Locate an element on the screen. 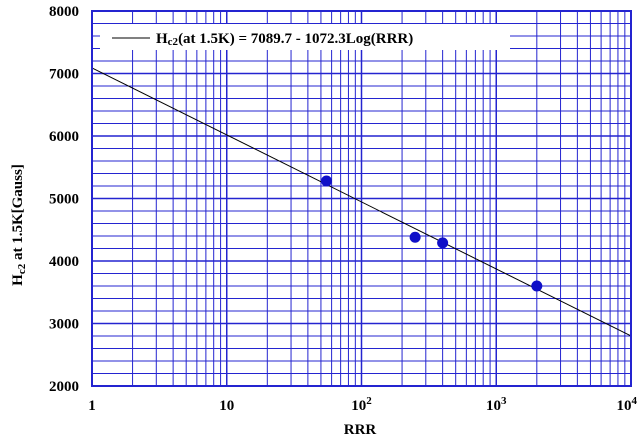 The width and height of the screenshot is (644, 440). legend-label-sub: c2 is located at coordinates (173, 42).